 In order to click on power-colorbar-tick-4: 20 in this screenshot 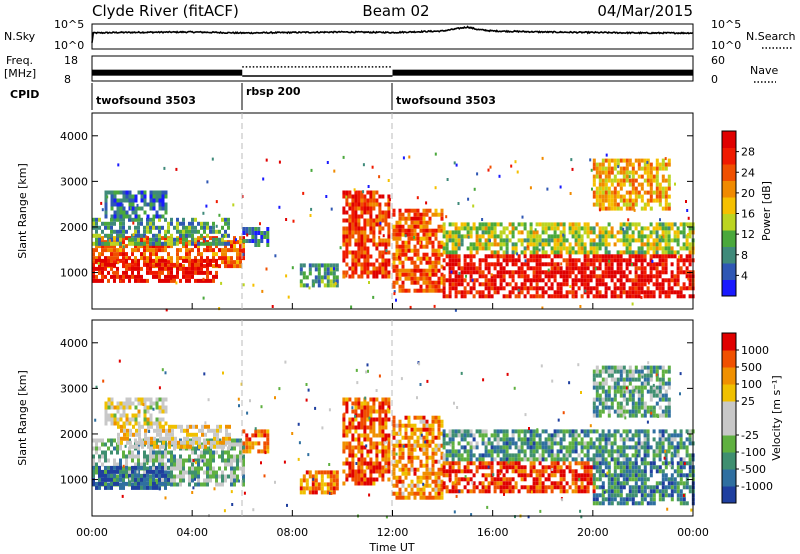, I will do `click(748, 193)`.